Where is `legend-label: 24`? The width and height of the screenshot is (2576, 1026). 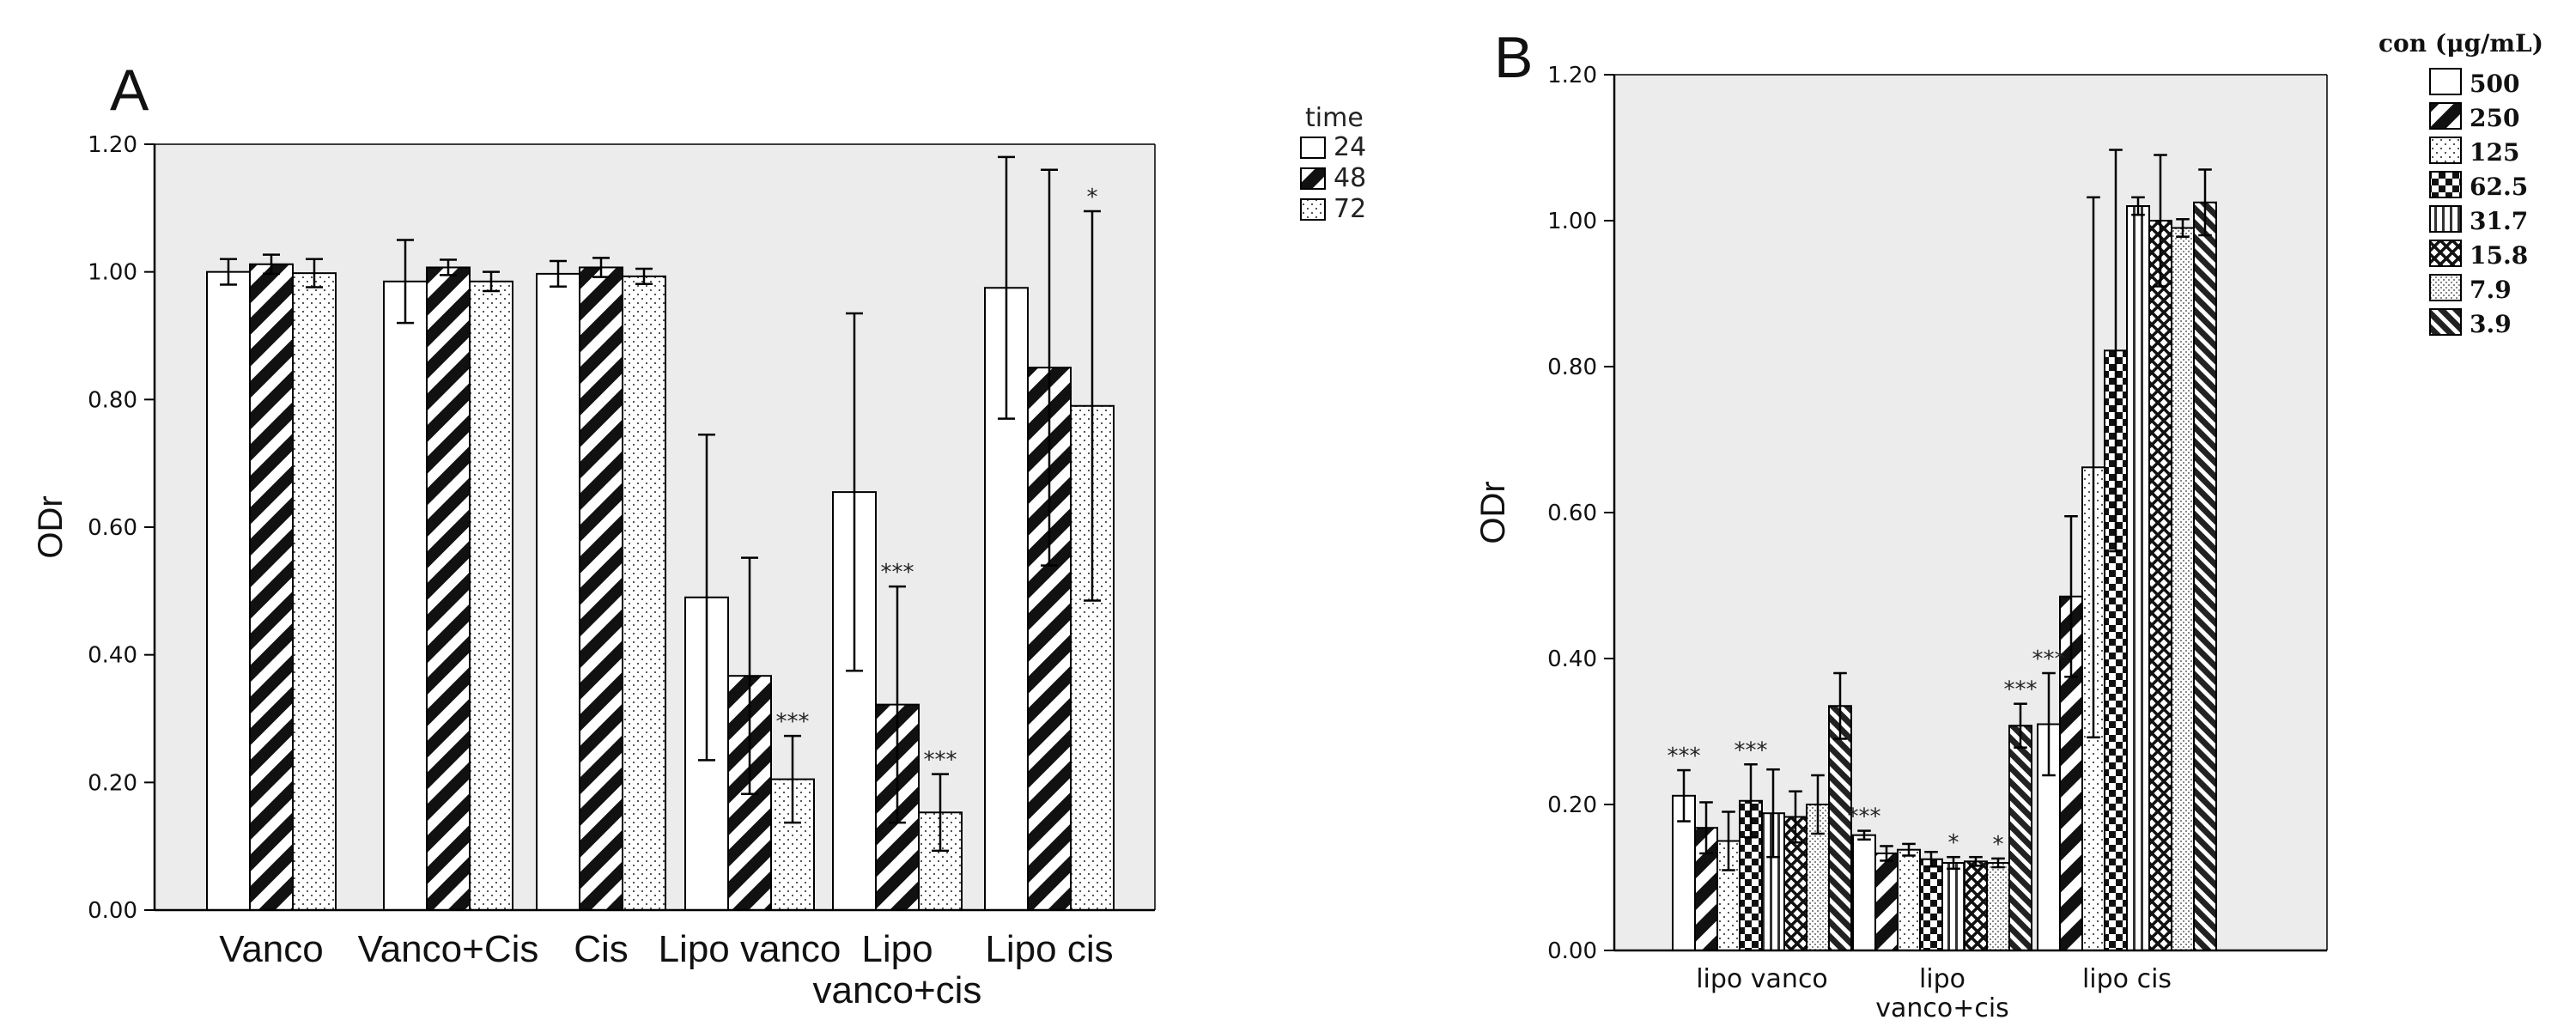 legend-label: 24 is located at coordinates (1350, 147).